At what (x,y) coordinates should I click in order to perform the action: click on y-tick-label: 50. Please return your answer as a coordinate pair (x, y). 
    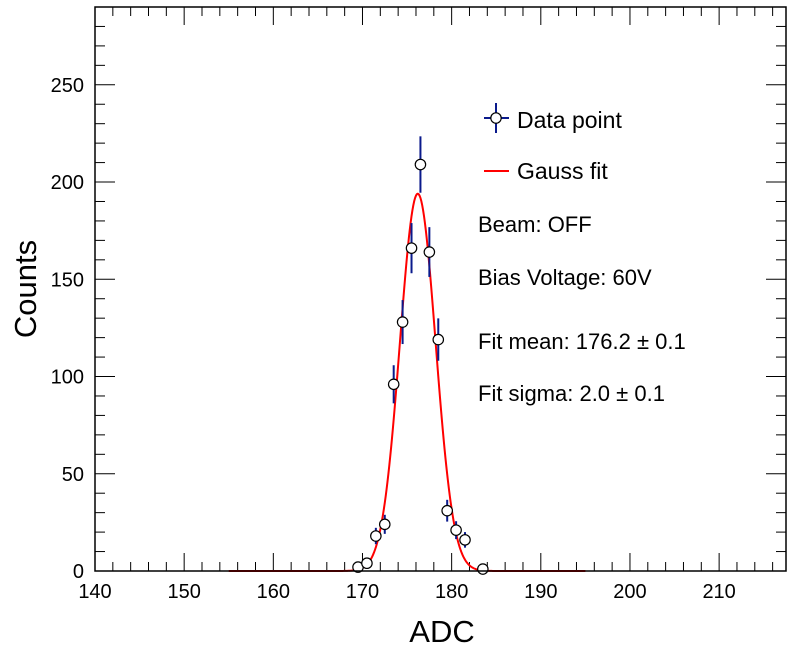
    Looking at the image, I should click on (73, 475).